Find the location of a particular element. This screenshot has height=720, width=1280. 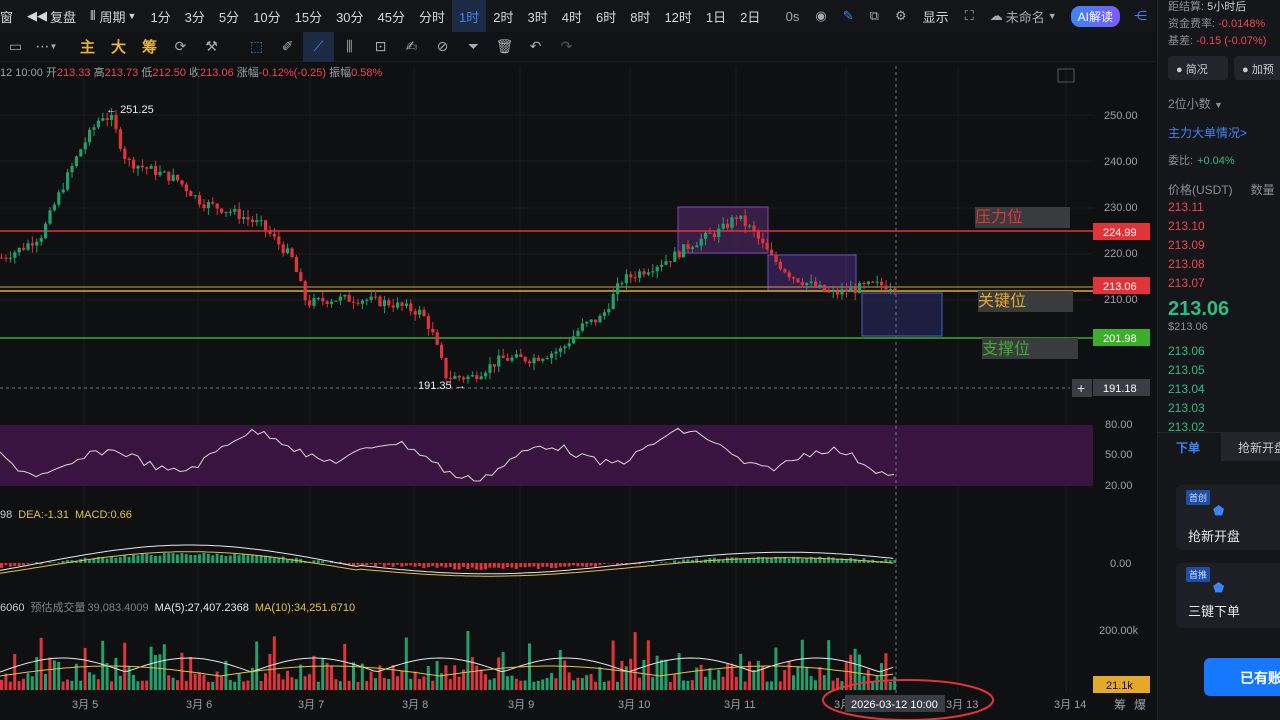

undo-icon: ↶ is located at coordinates (535, 46).